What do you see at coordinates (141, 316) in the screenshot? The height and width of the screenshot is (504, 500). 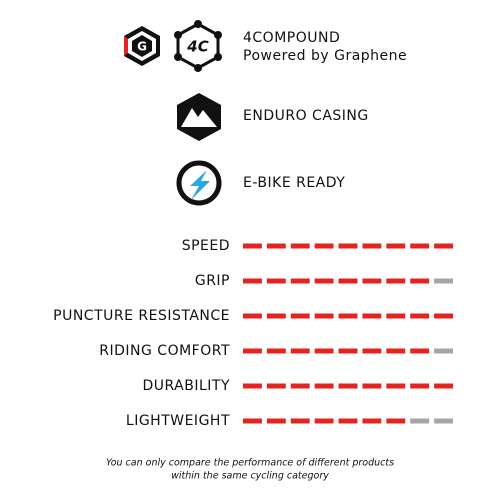 I see `rating-label: PUNCTURE RESISTANCE` at bounding box center [141, 316].